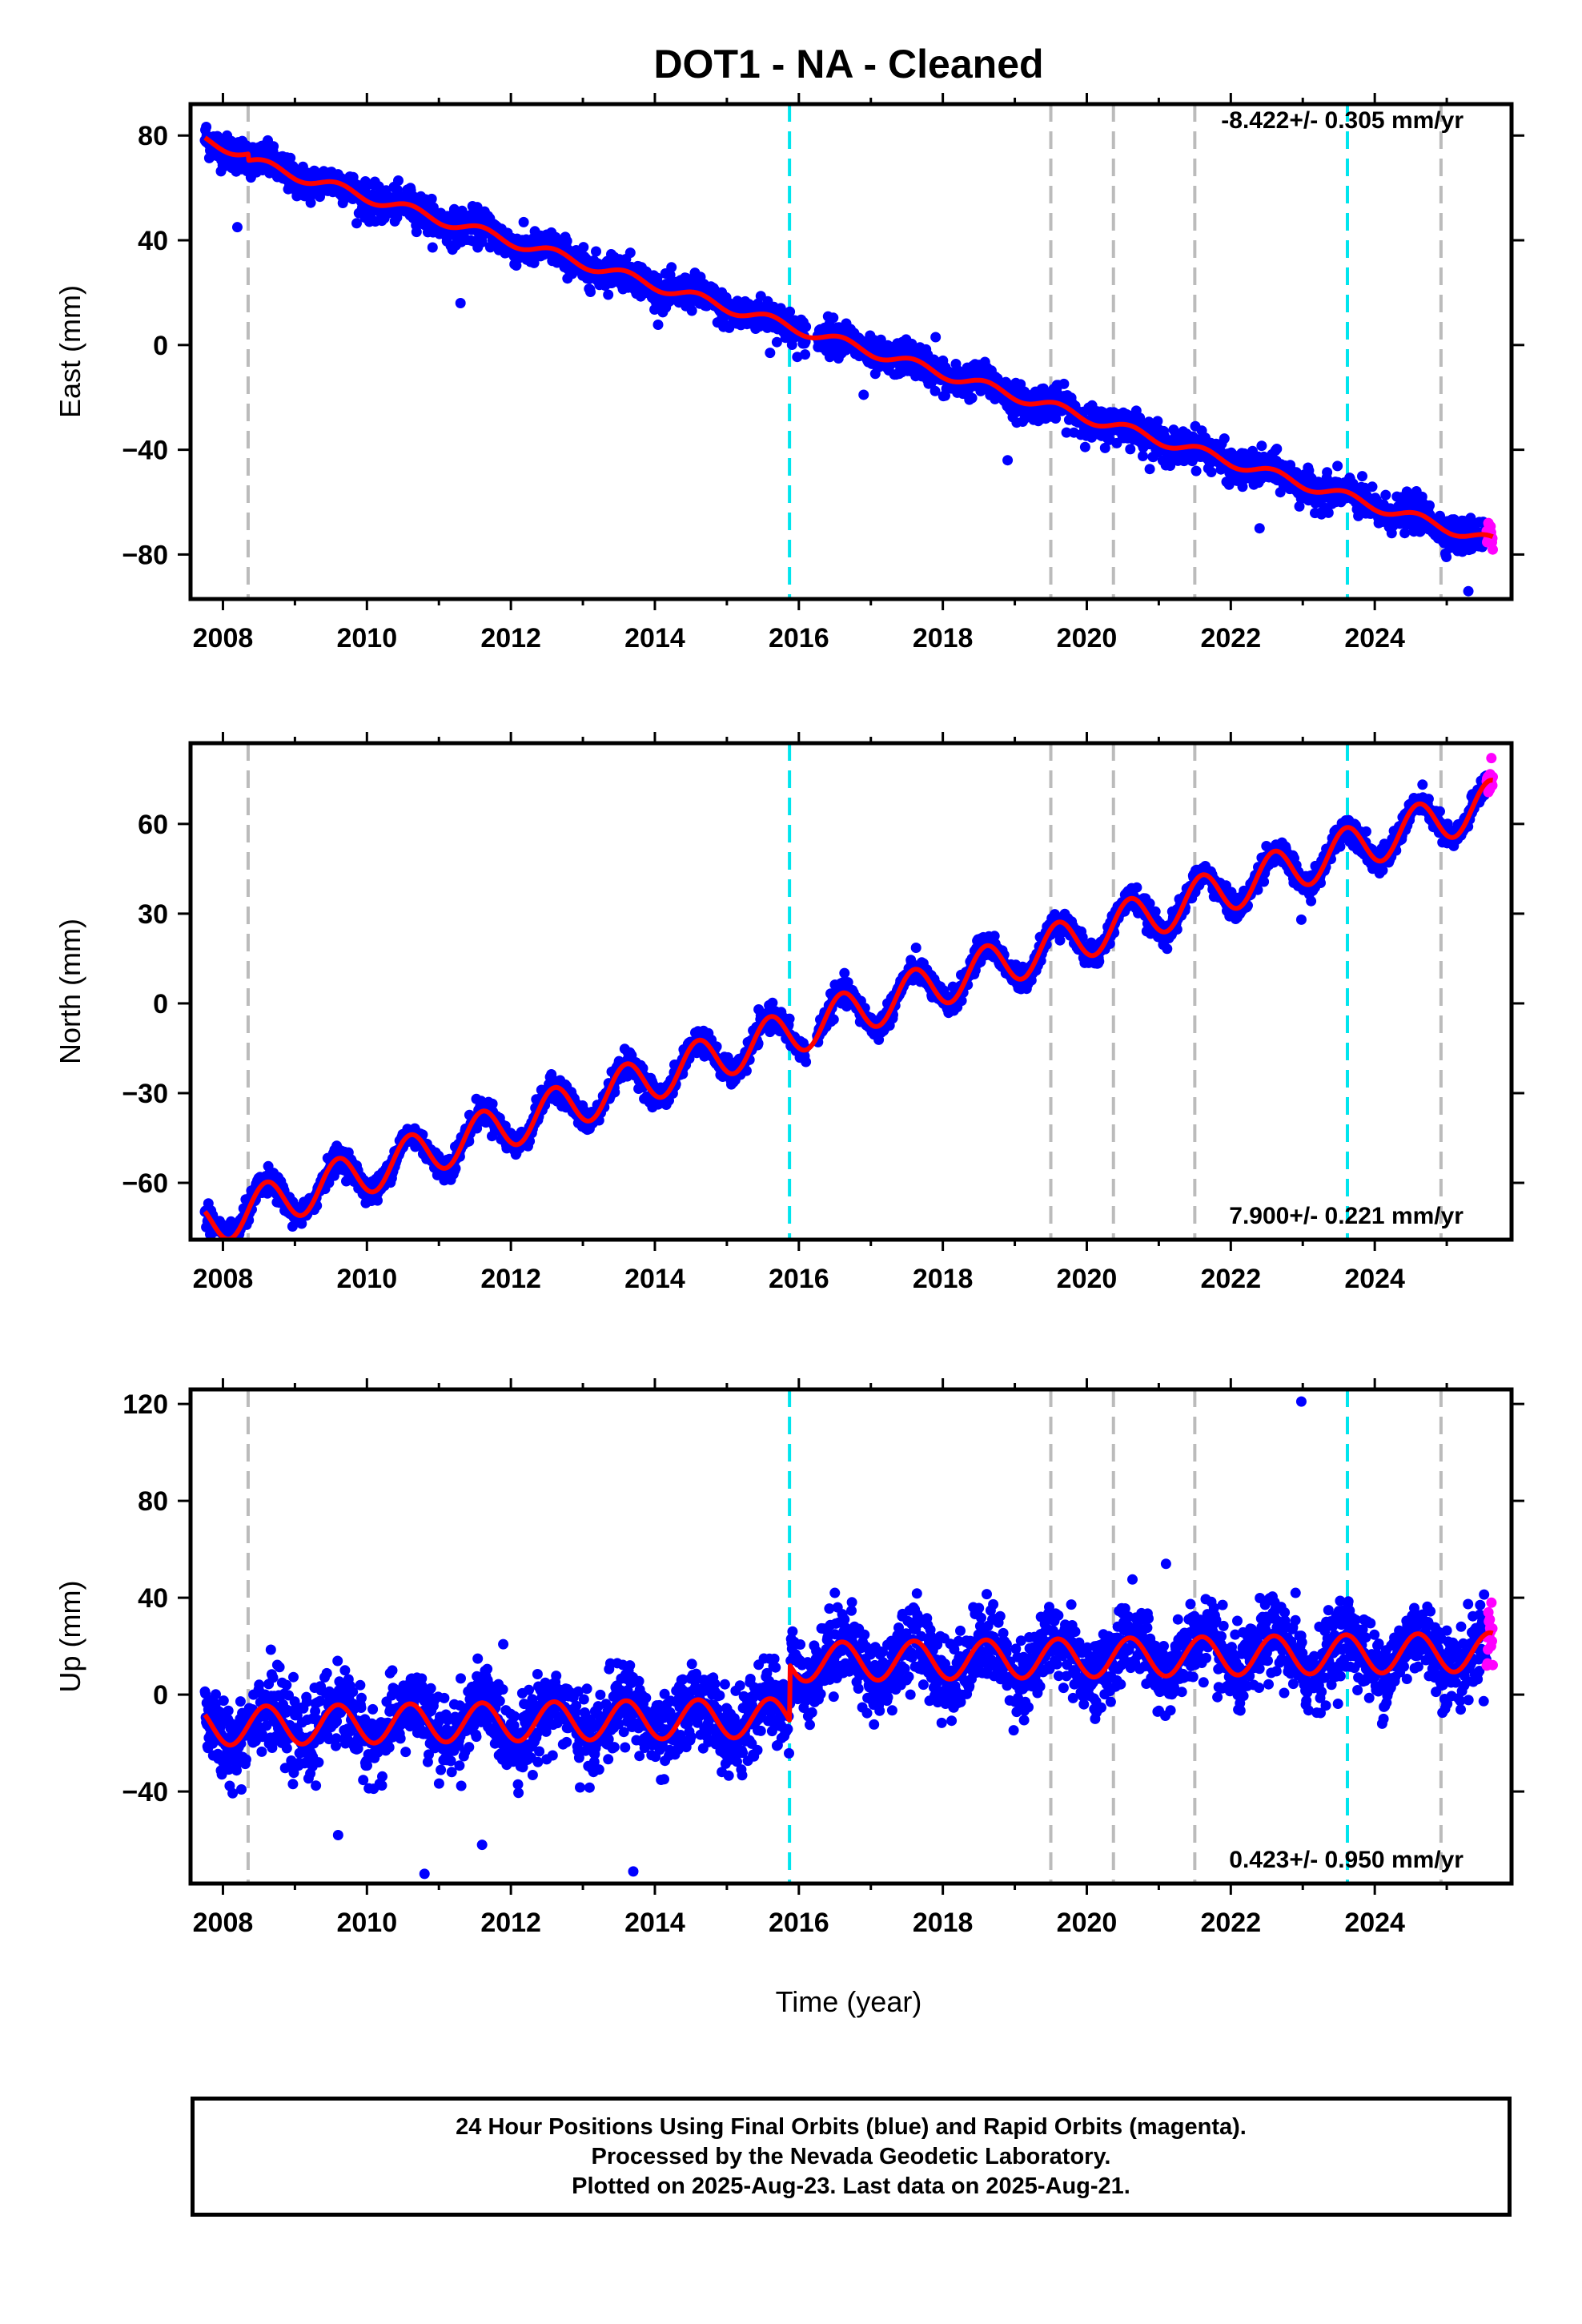 The height and width of the screenshot is (2324, 1582). Describe the element at coordinates (145, 451) in the screenshot. I see `y-tick-label: −40` at that location.